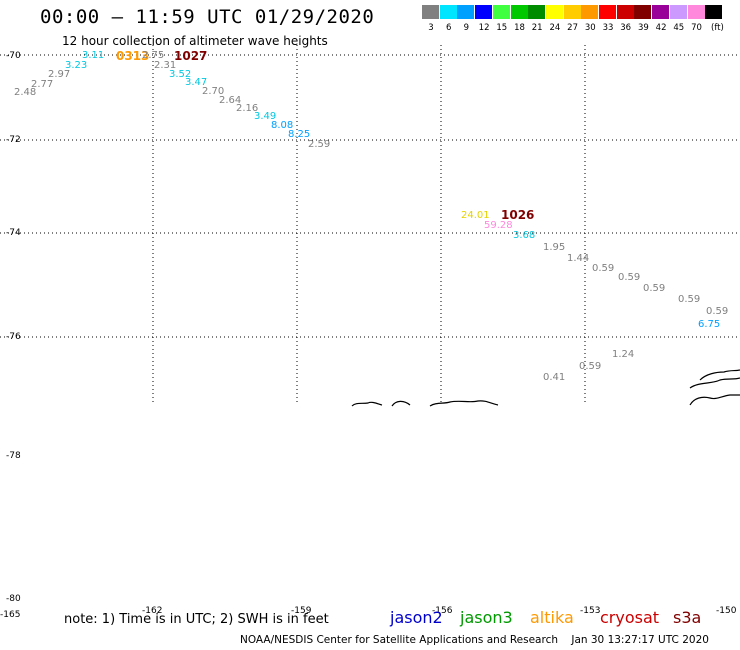 Image resolution: width=740 pixels, height=650 pixels. I want to click on lat-label: -80, so click(13, 599).